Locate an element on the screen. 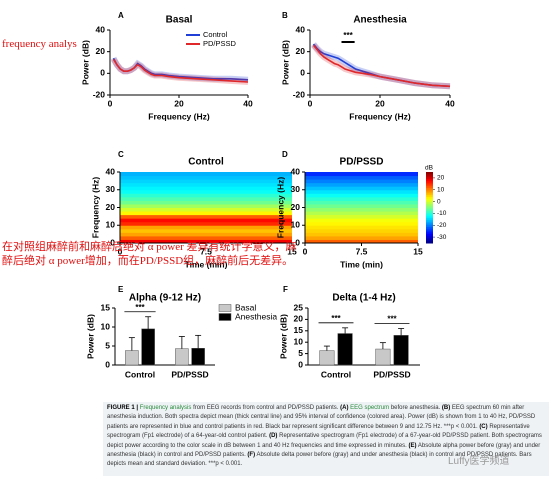  caption-link: EEG spectrum is located at coordinates (370, 408).